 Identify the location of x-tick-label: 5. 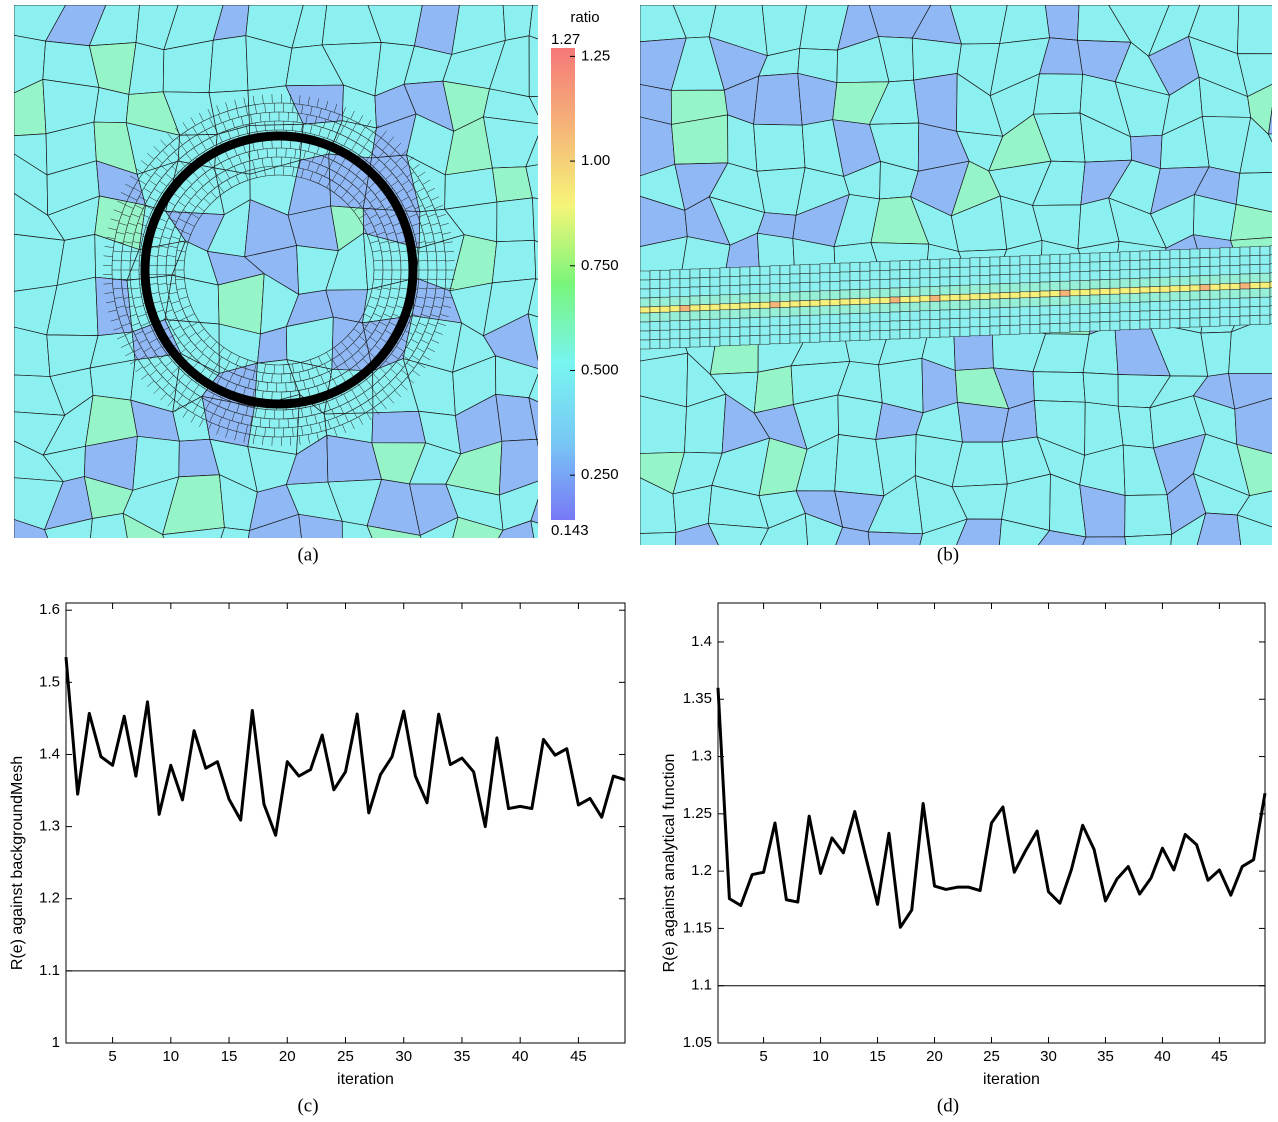
(763, 1056).